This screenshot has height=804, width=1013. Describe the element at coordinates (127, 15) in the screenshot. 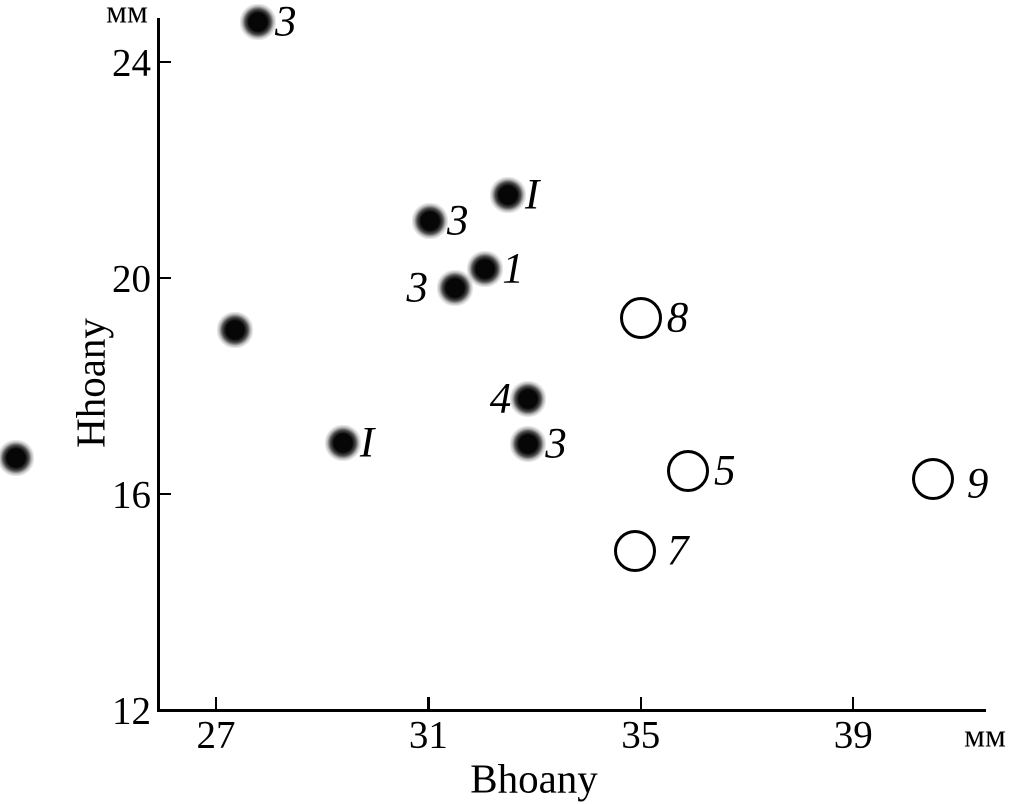

I see `y-axis-unit-label: мм` at that location.